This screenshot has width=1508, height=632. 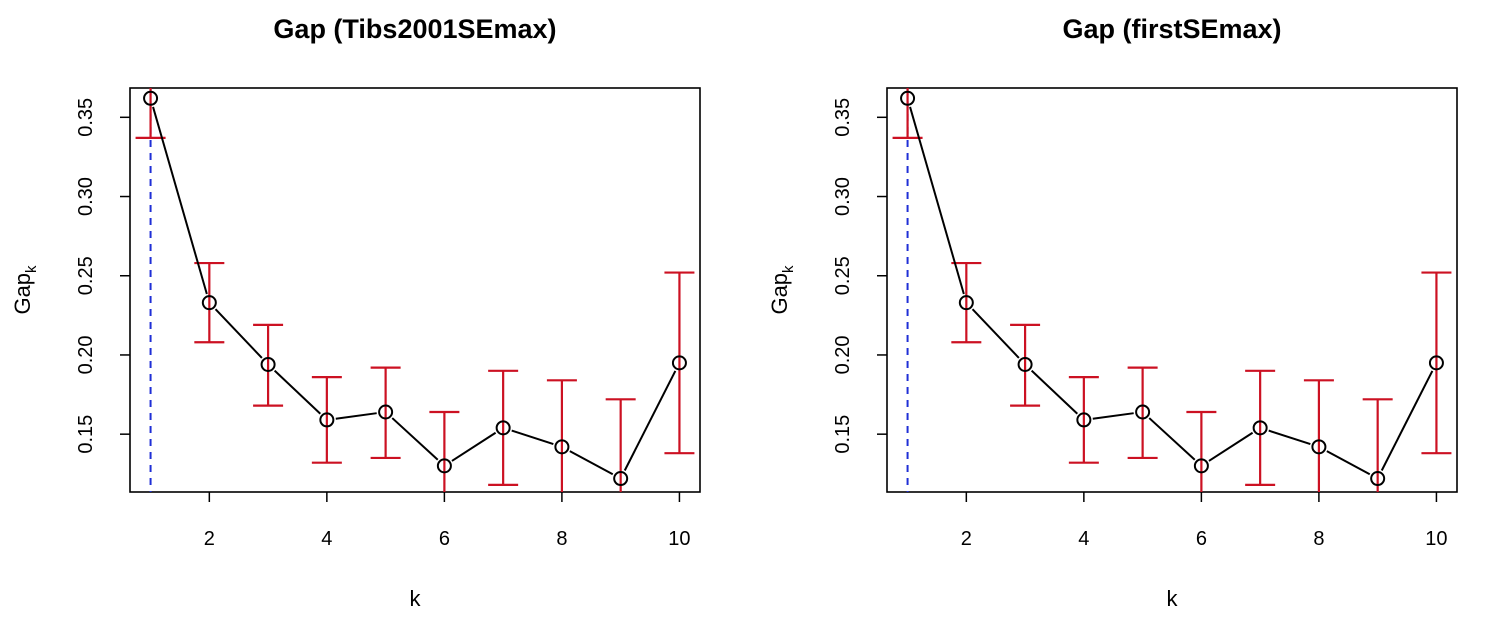 What do you see at coordinates (1171, 29) in the screenshot?
I see `chart-title: Gap (firstSEmax)` at bounding box center [1171, 29].